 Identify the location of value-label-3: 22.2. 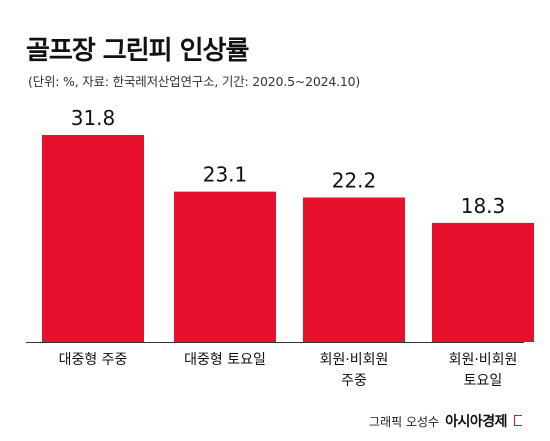
(354, 180).